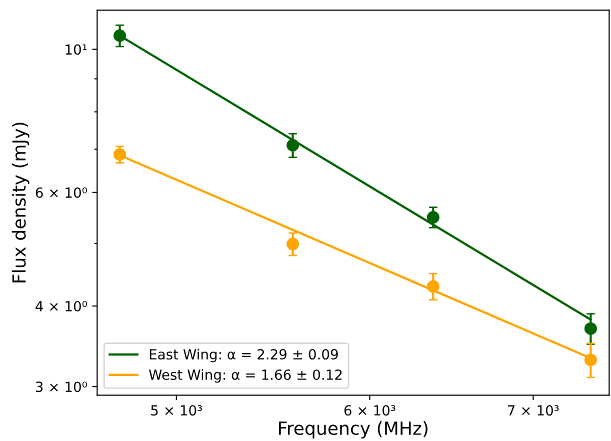  I want to click on x-axis-title: Frequency (MHz), so click(353, 430).